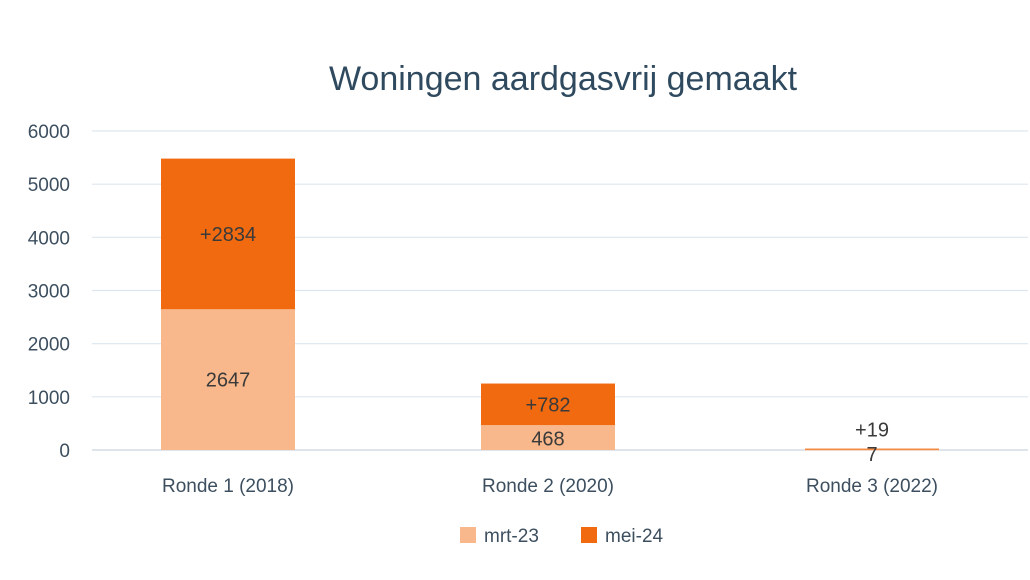 The height and width of the screenshot is (580, 1030). What do you see at coordinates (49, 398) in the screenshot?
I see `y-tick-label: 1000` at bounding box center [49, 398].